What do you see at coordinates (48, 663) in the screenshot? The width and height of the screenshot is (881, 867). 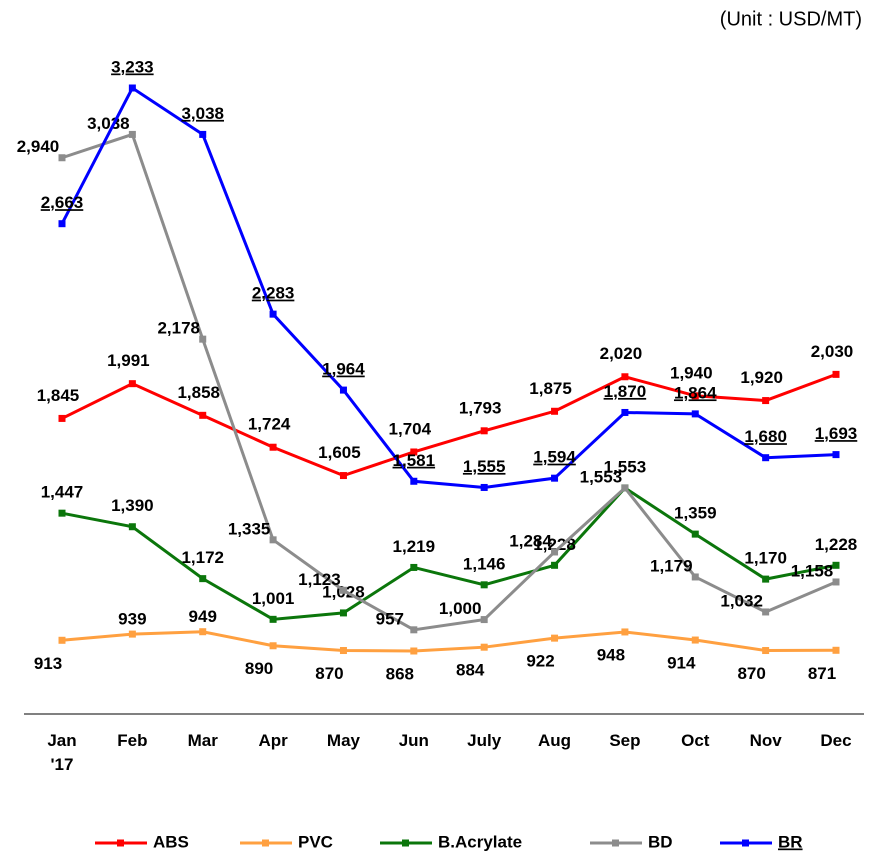 I see `value-label: 913` at bounding box center [48, 663].